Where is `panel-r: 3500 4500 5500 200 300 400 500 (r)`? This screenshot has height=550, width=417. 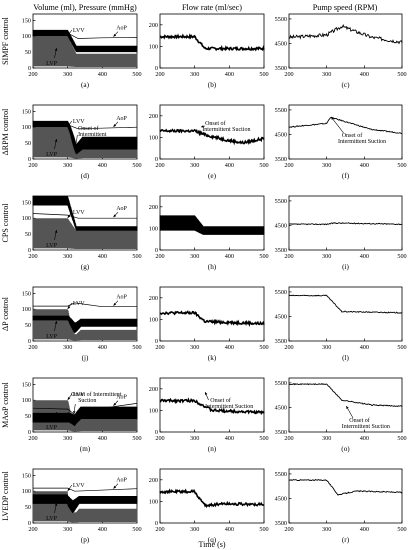
panel-r: 3500 4500 5500 200 300 400 500 (r) is located at coordinates (341, 506).